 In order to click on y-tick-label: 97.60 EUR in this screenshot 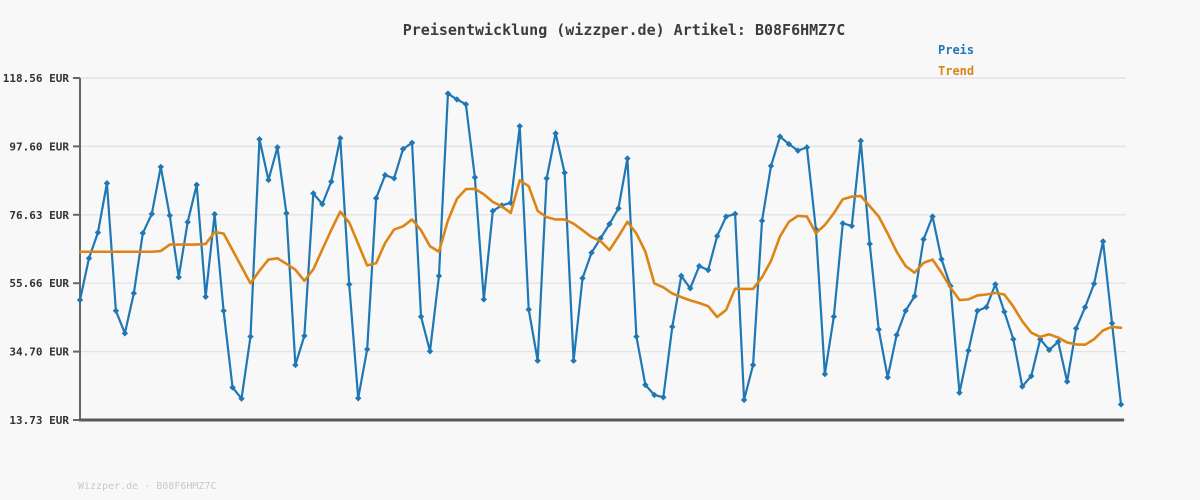, I will do `click(39, 146)`.